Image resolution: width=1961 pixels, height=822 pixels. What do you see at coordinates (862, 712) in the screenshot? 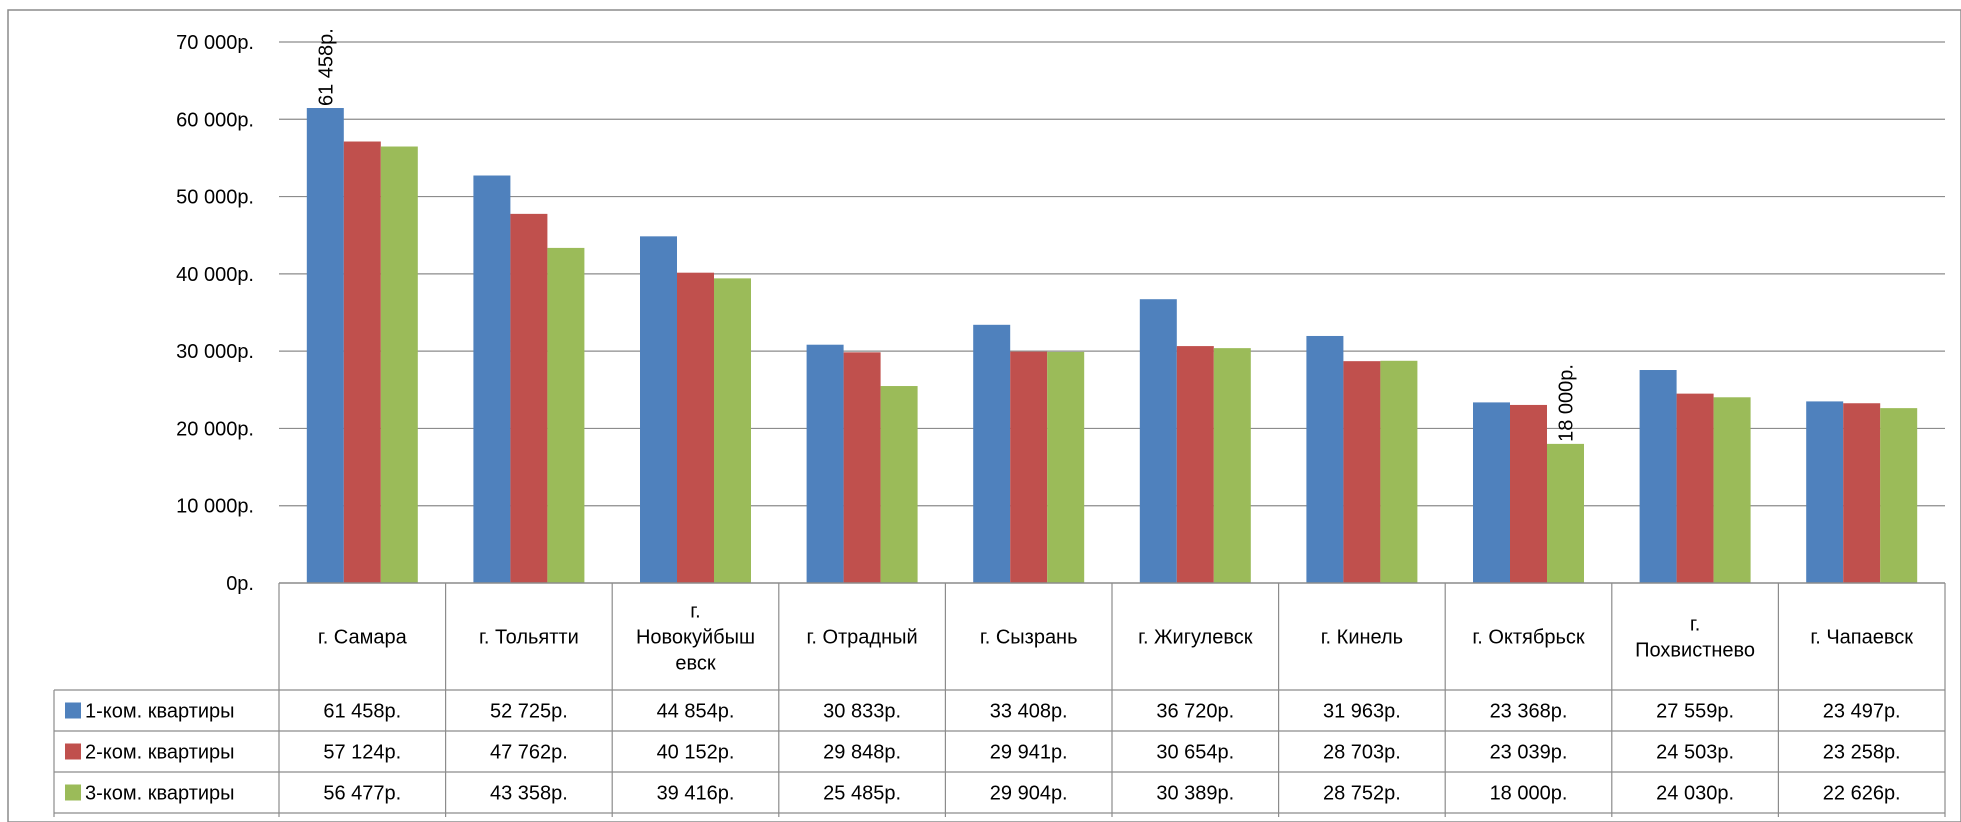
I see `table-cell: 30 833р.` at bounding box center [862, 712].